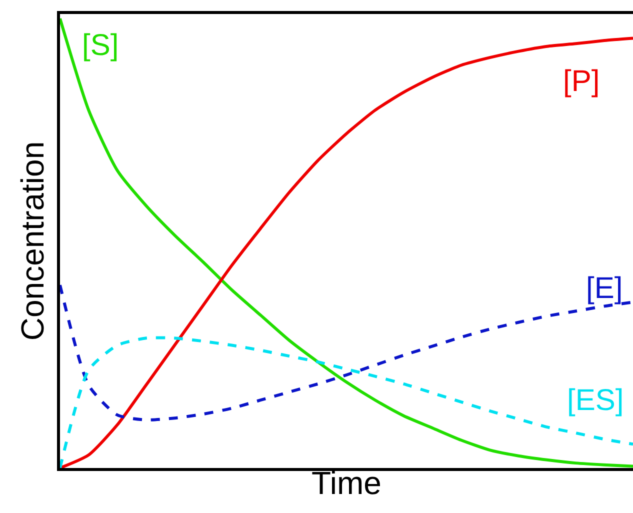  What do you see at coordinates (581, 81) in the screenshot?
I see `series-label: [P]` at bounding box center [581, 81].